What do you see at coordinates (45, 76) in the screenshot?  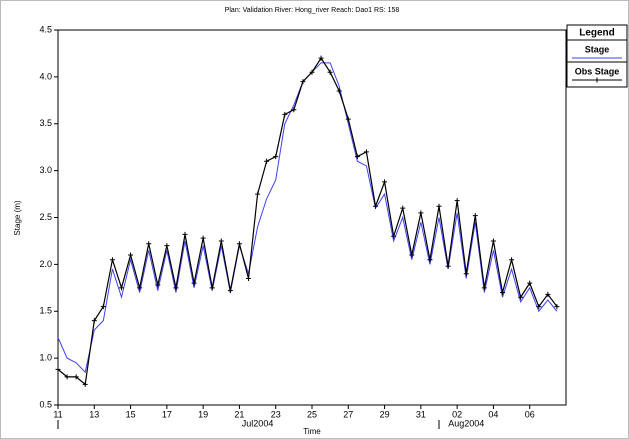 I see `y-tick-label: 4.0` at bounding box center [45, 76].